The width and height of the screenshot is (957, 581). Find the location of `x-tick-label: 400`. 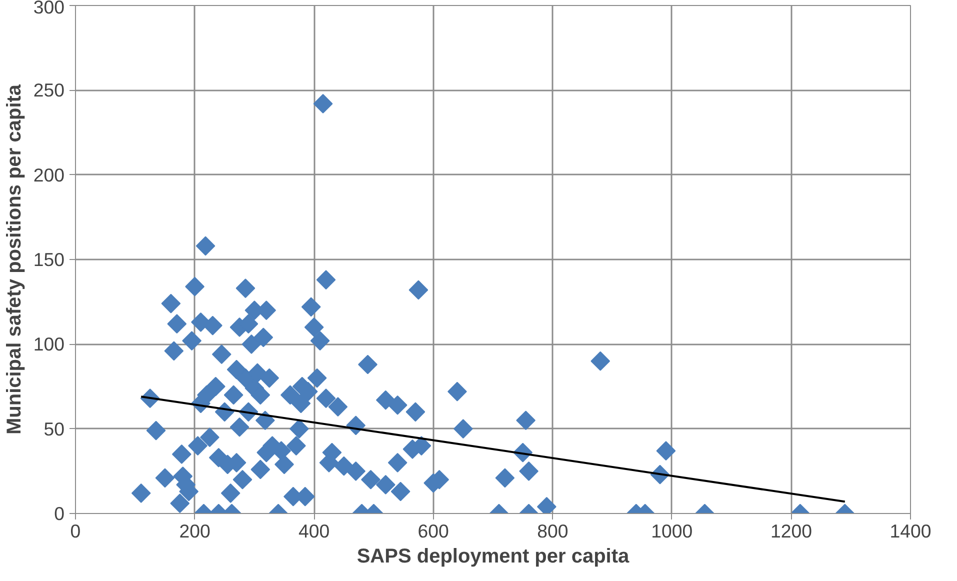

x-tick-label: 400 is located at coordinates (314, 531).